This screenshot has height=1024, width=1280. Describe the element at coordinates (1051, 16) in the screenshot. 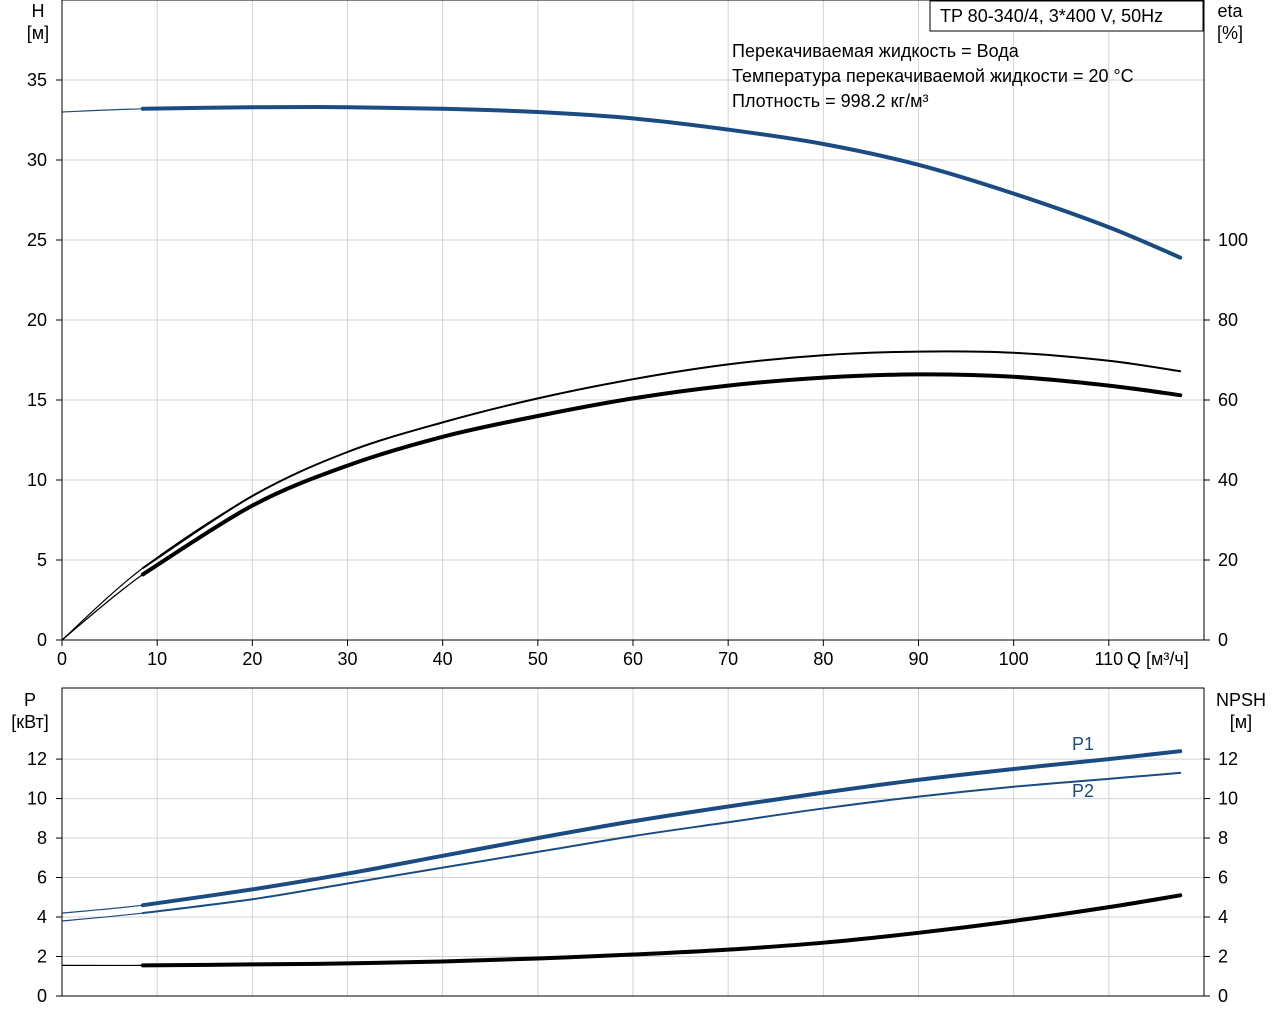

I see `model-title: TP 80-340/4, 3*400 V, 50Hz` at that location.